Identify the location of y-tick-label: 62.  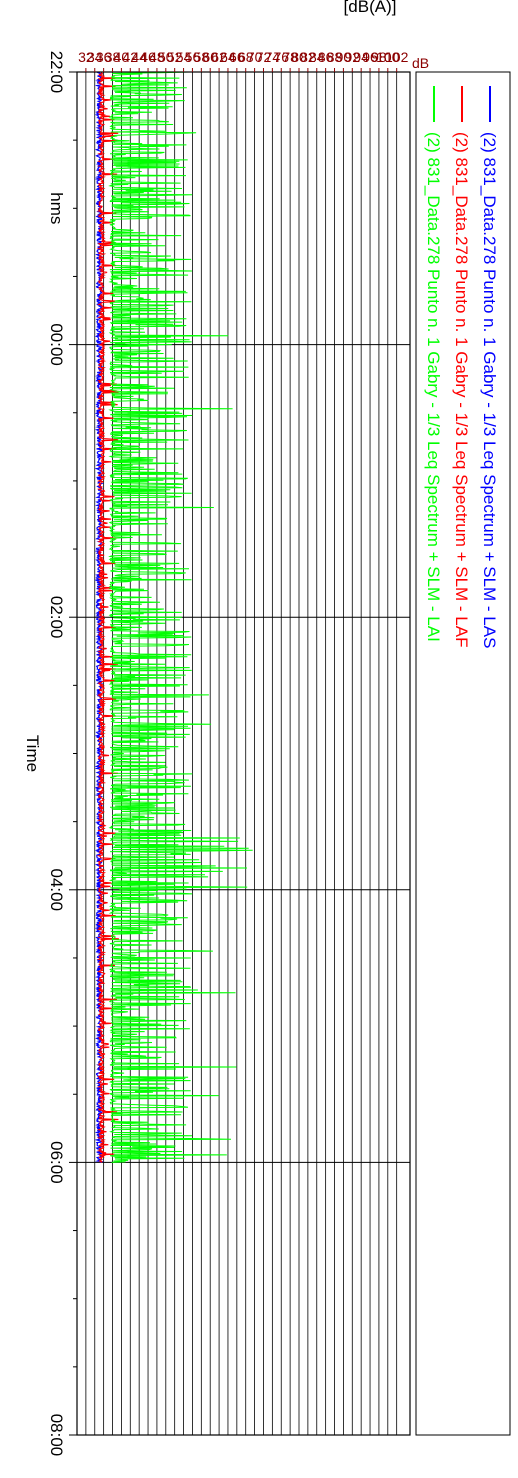
(219, 57).